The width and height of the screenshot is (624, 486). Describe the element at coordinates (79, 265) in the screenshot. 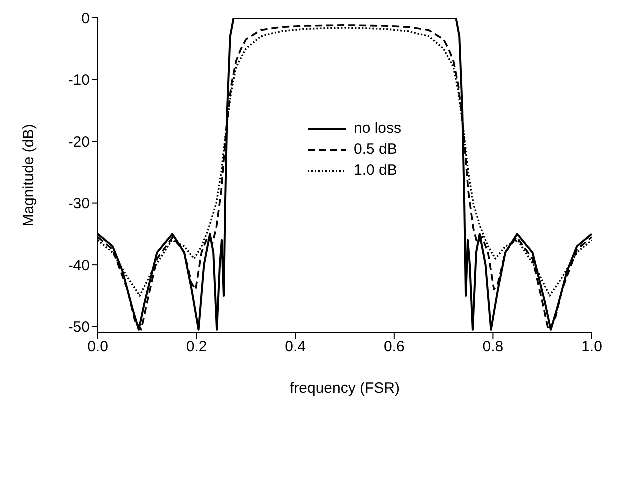

I see `y-tick-label: -40` at that location.